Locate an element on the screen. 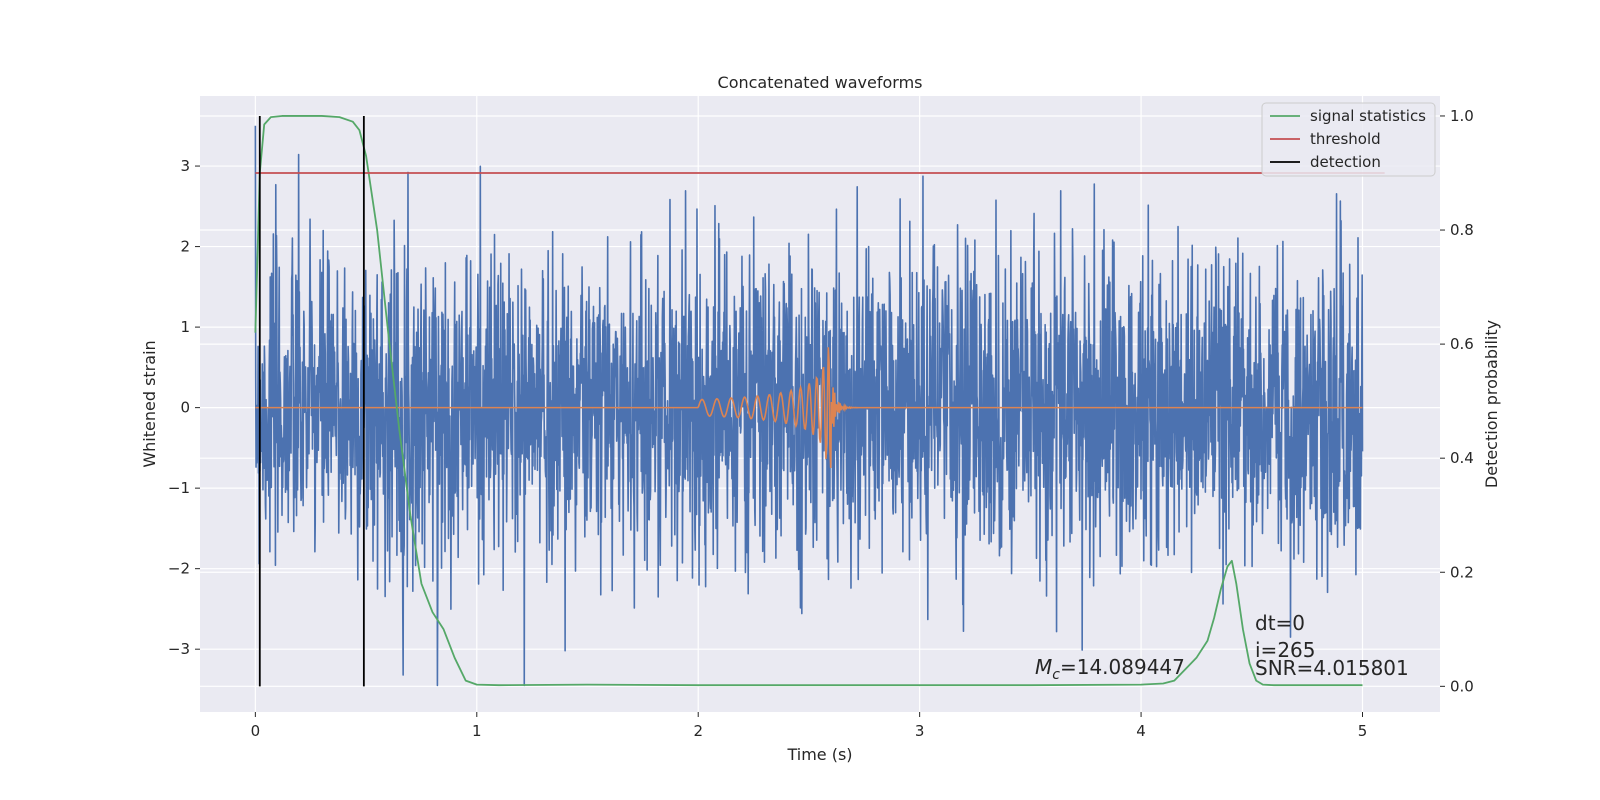 Image resolution: width=1600 pixels, height=800 pixels. y-left-tick-label: 0 is located at coordinates (185, 408).